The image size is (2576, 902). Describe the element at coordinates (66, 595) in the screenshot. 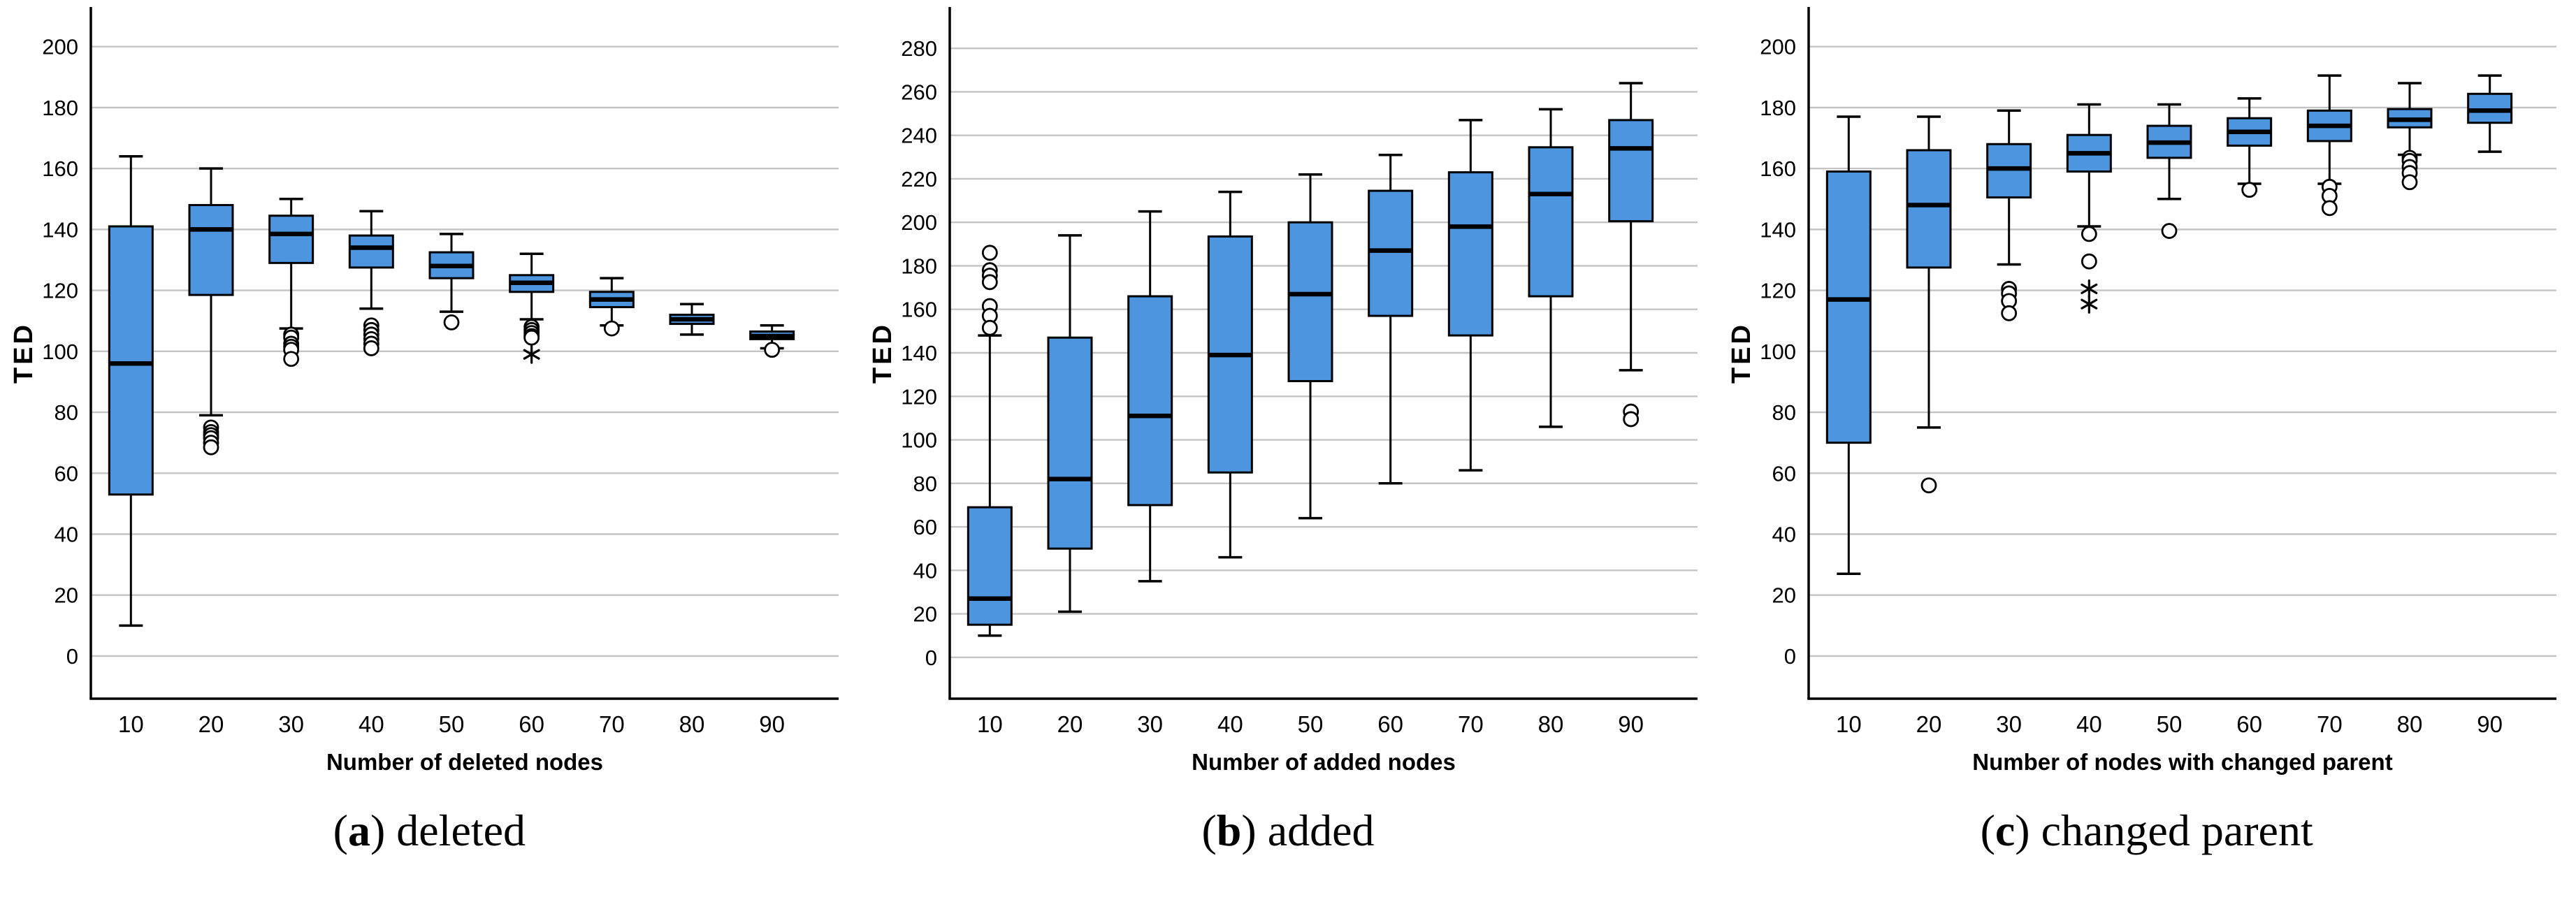

I see `y-tick-label: 20` at that location.